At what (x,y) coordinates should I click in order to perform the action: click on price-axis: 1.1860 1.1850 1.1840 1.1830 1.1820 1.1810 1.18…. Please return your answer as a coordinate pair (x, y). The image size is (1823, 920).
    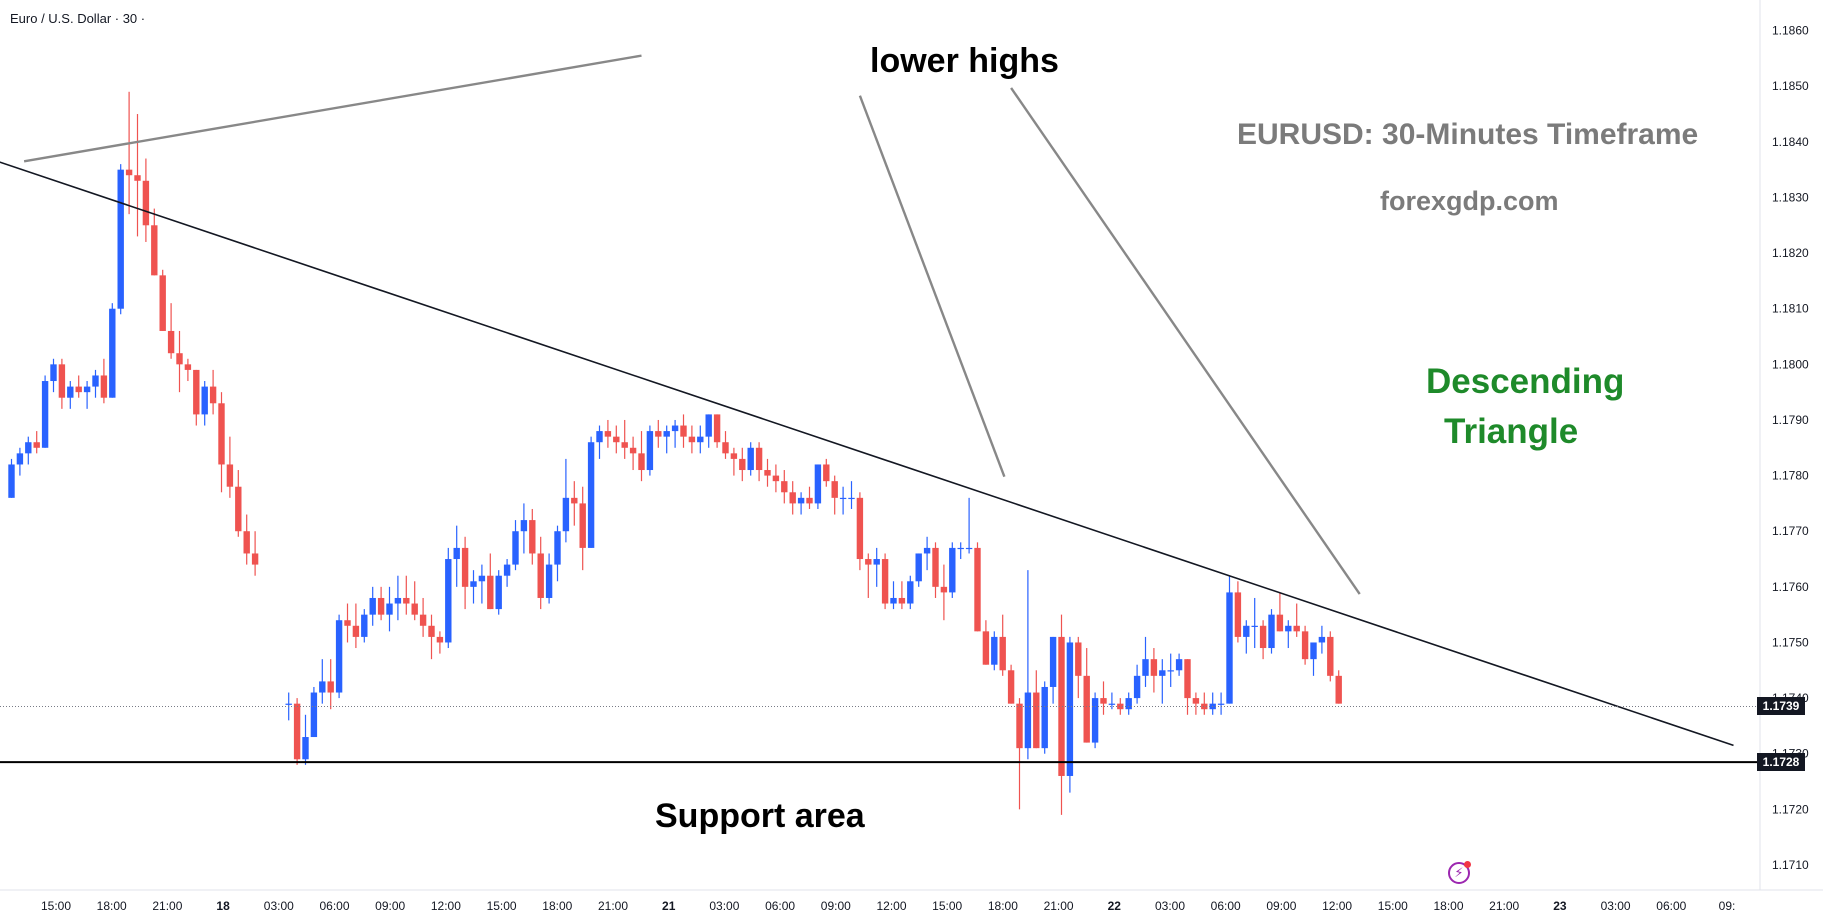
    Looking at the image, I should click on (1784, 445).